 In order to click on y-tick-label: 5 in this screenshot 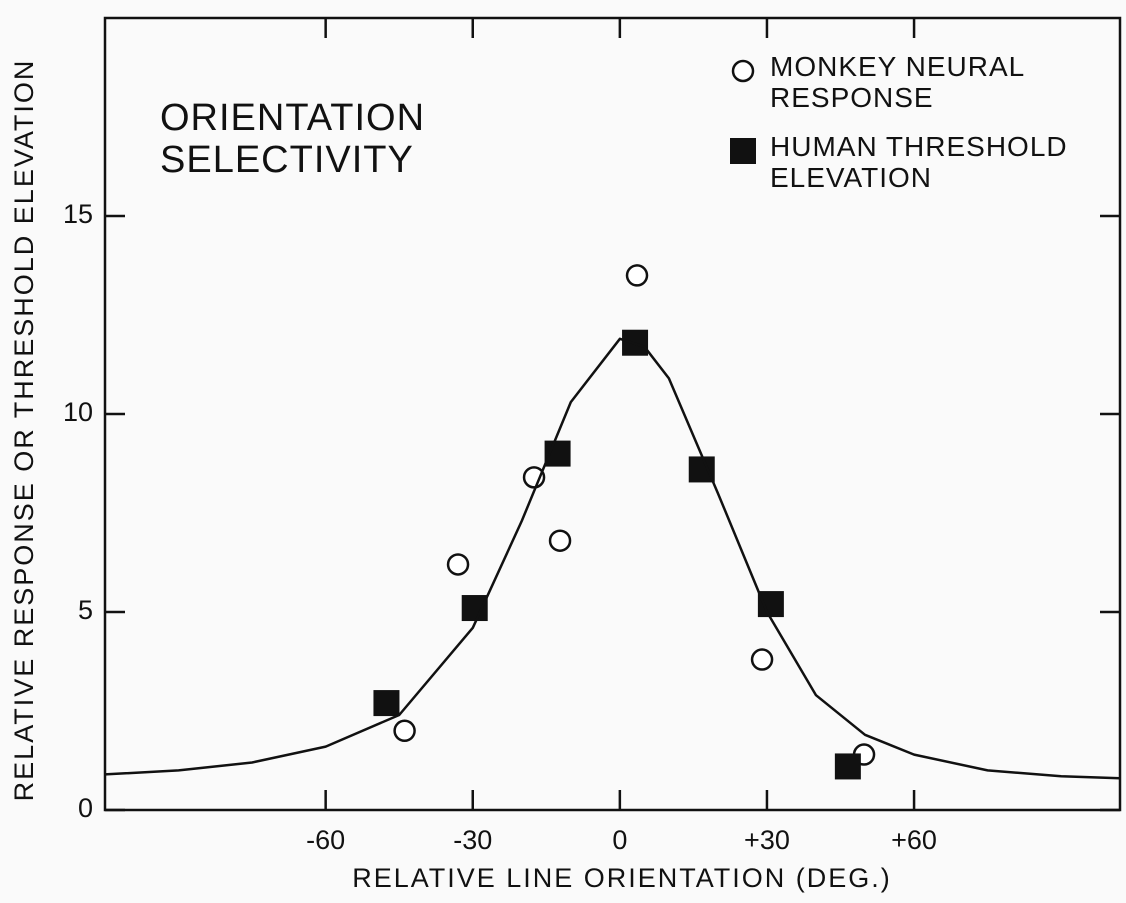, I will do `click(85, 610)`.